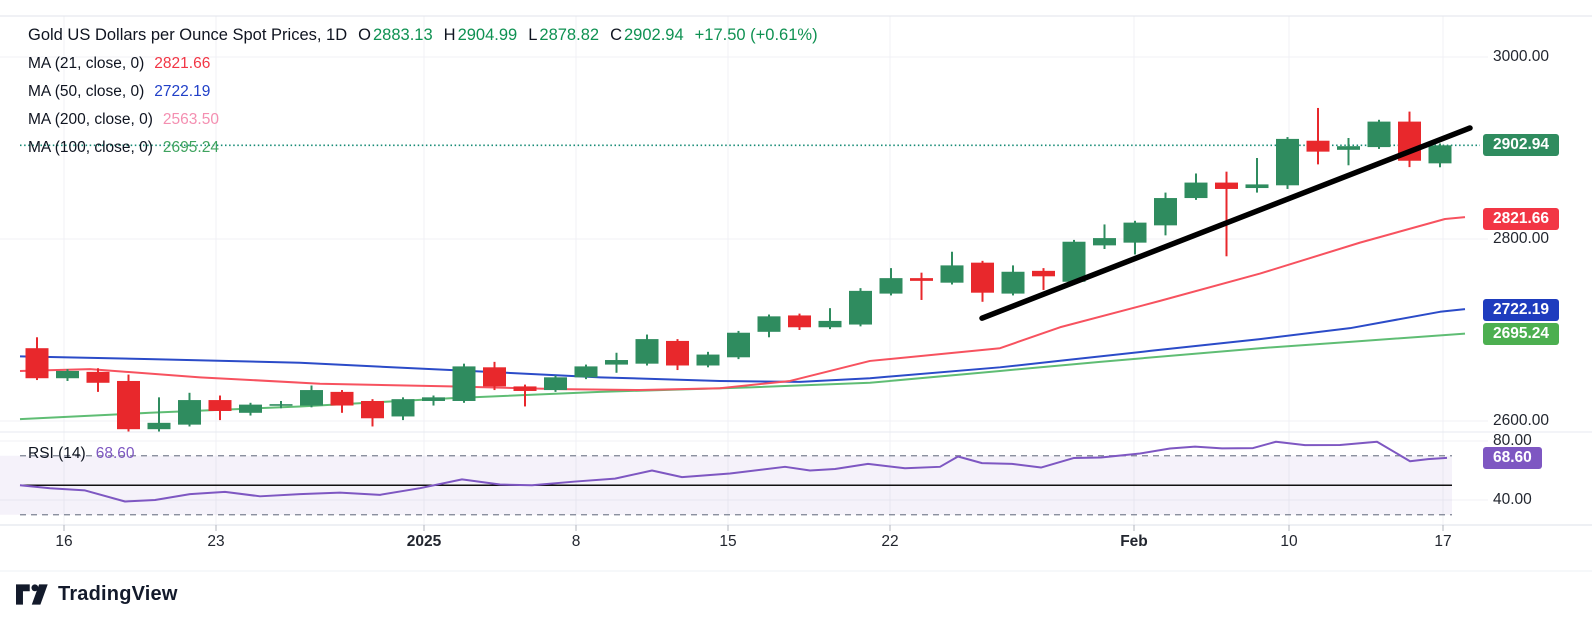 The width and height of the screenshot is (1592, 626). I want to click on tradingview-logo-link: TradingView, so click(97, 594).